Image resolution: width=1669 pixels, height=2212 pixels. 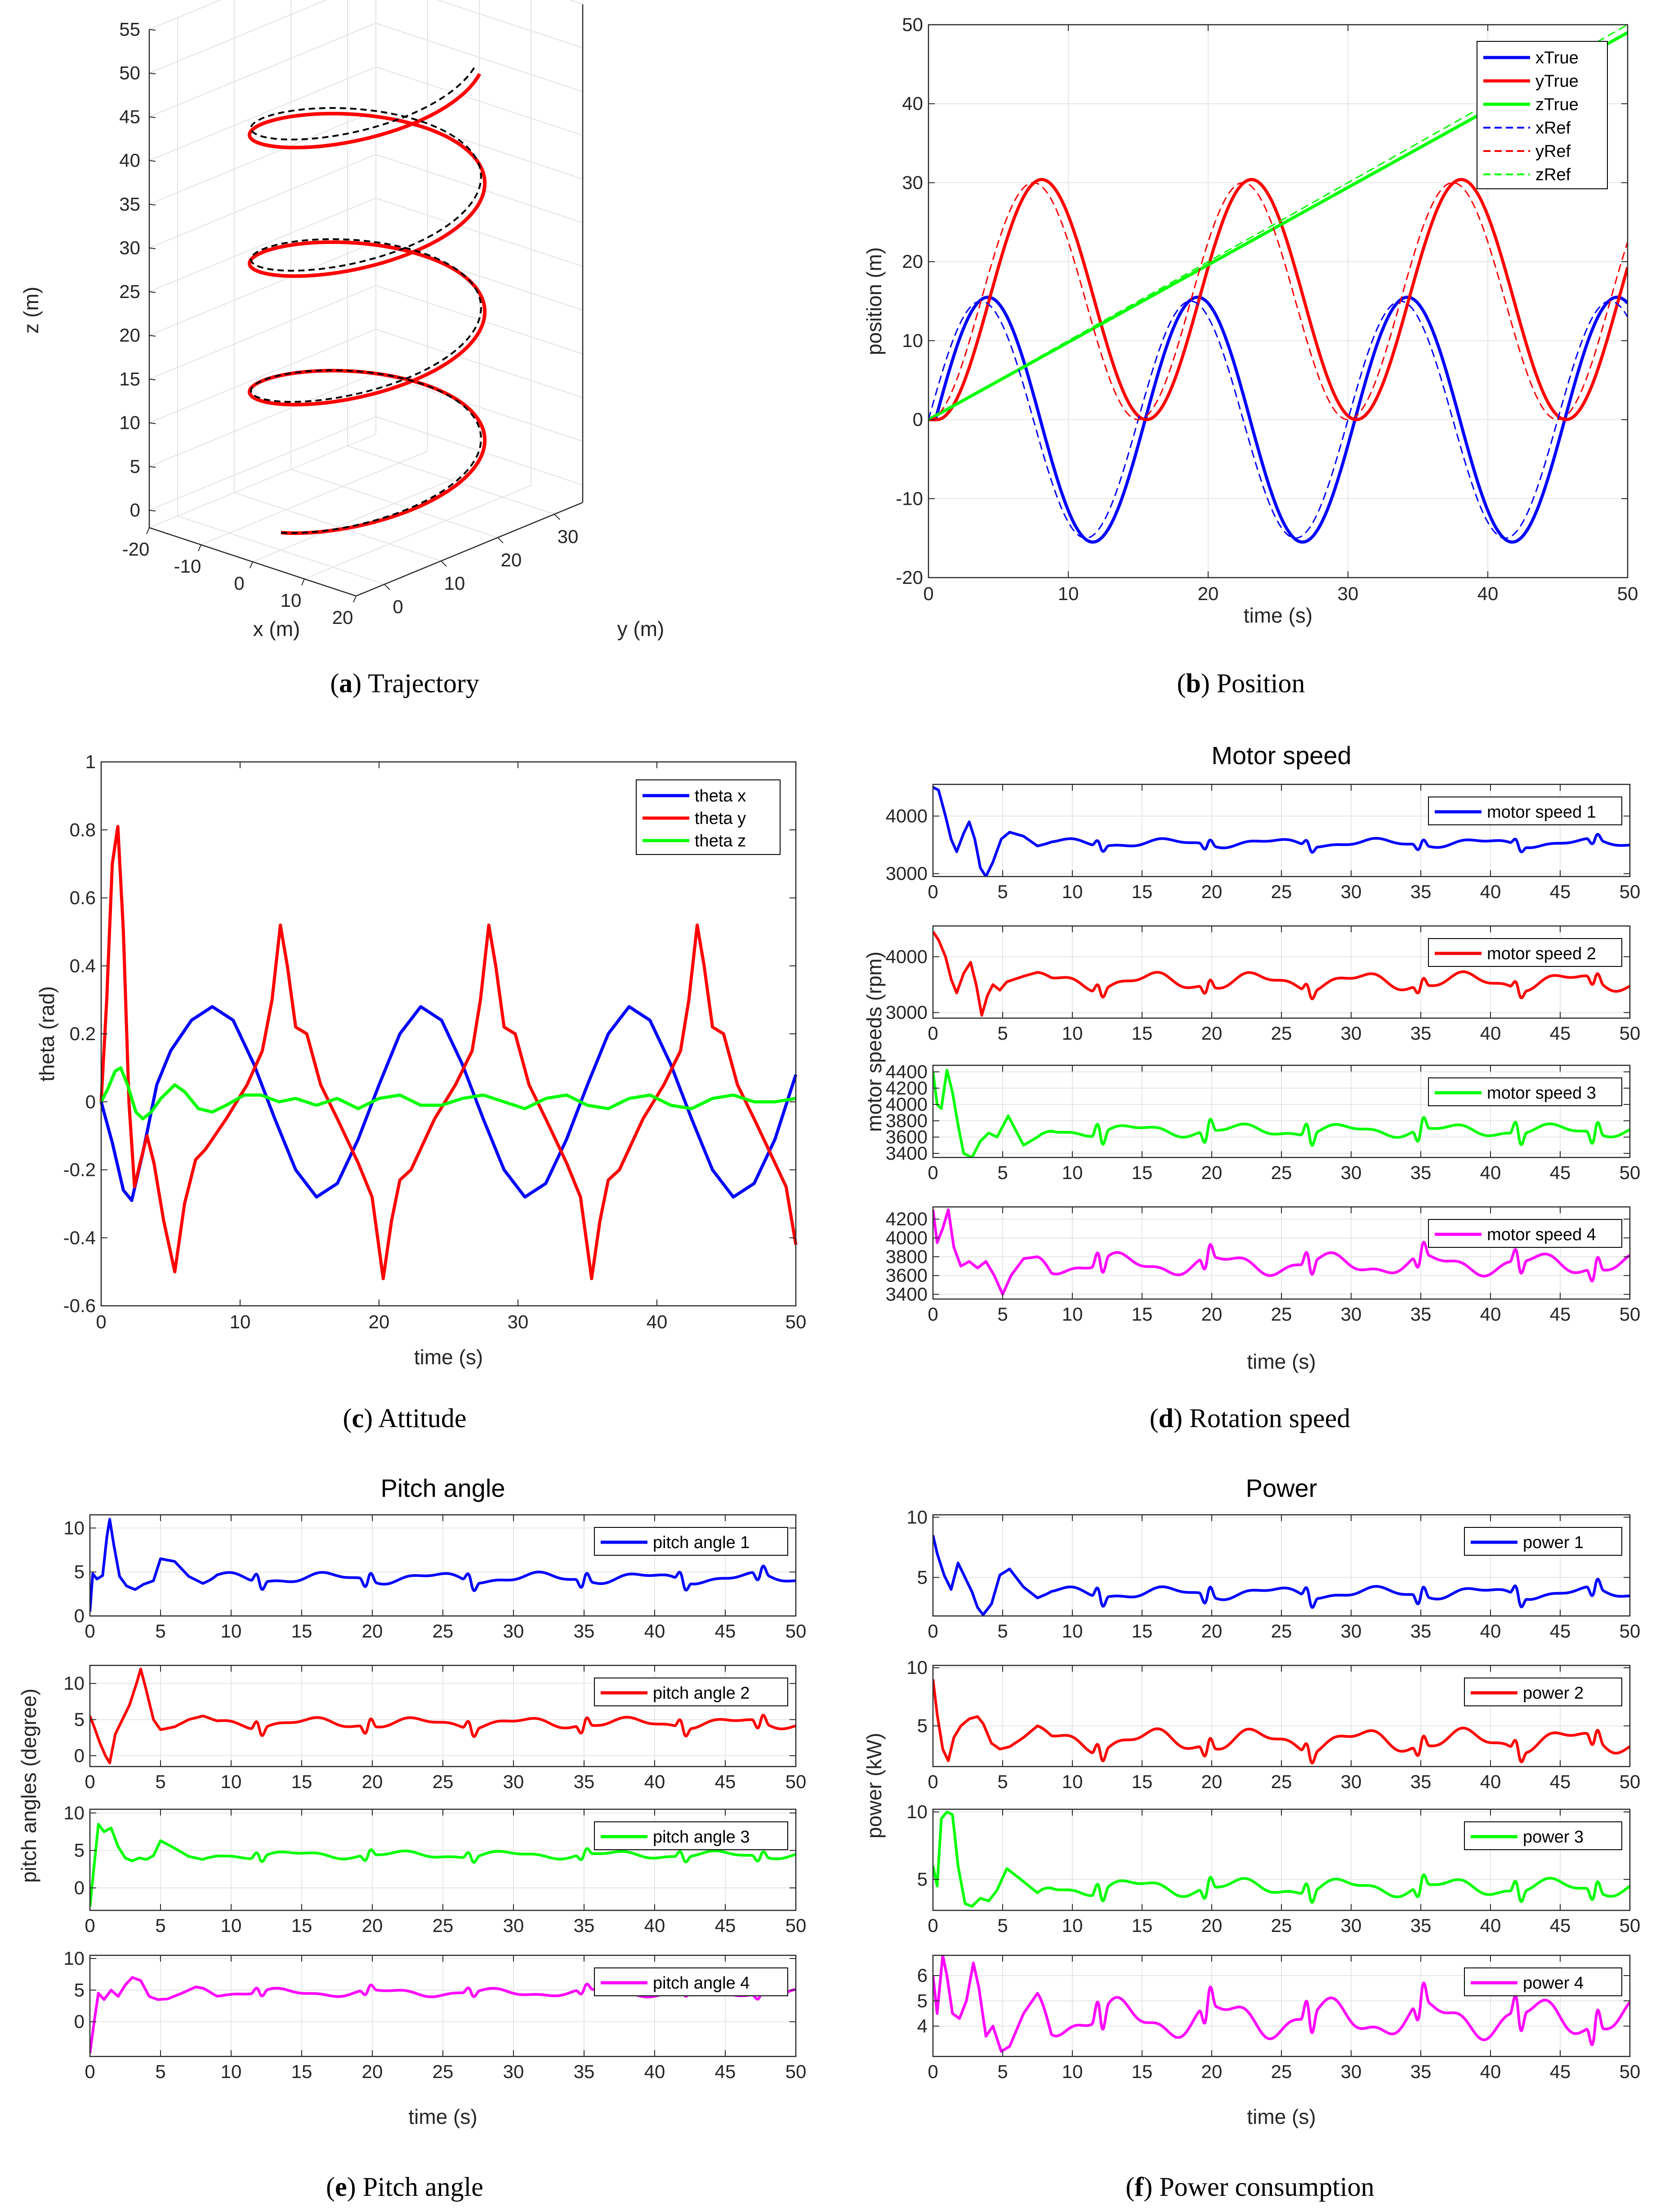 What do you see at coordinates (1142, 891) in the screenshot?
I see `d-sub1-xtick-label-3: 15` at bounding box center [1142, 891].